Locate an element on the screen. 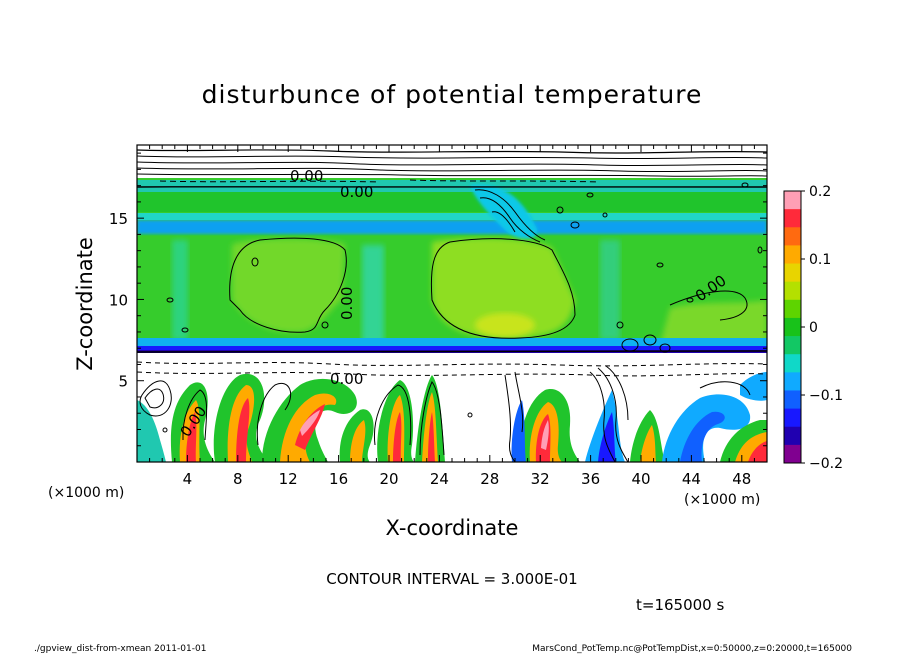 The height and width of the screenshot is (654, 904). chart-title: disturbunce of potential temperature is located at coordinates (452, 94).